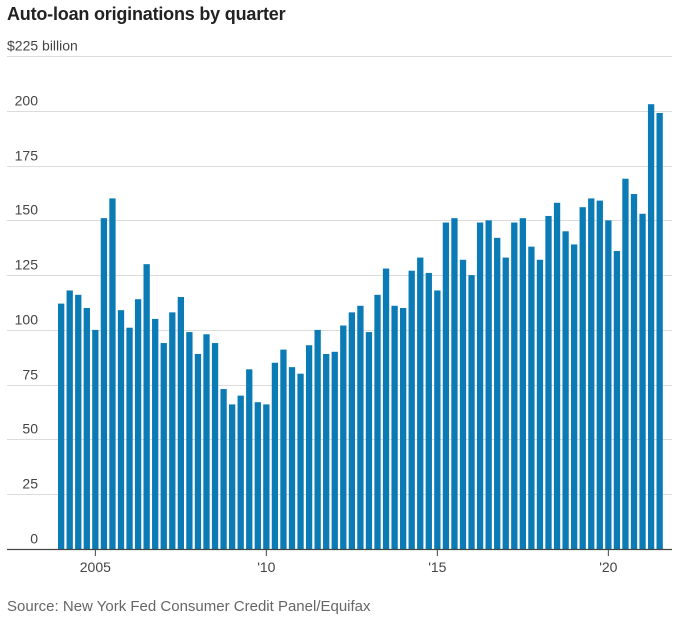  I want to click on y-tick-label: 0, so click(34, 539).